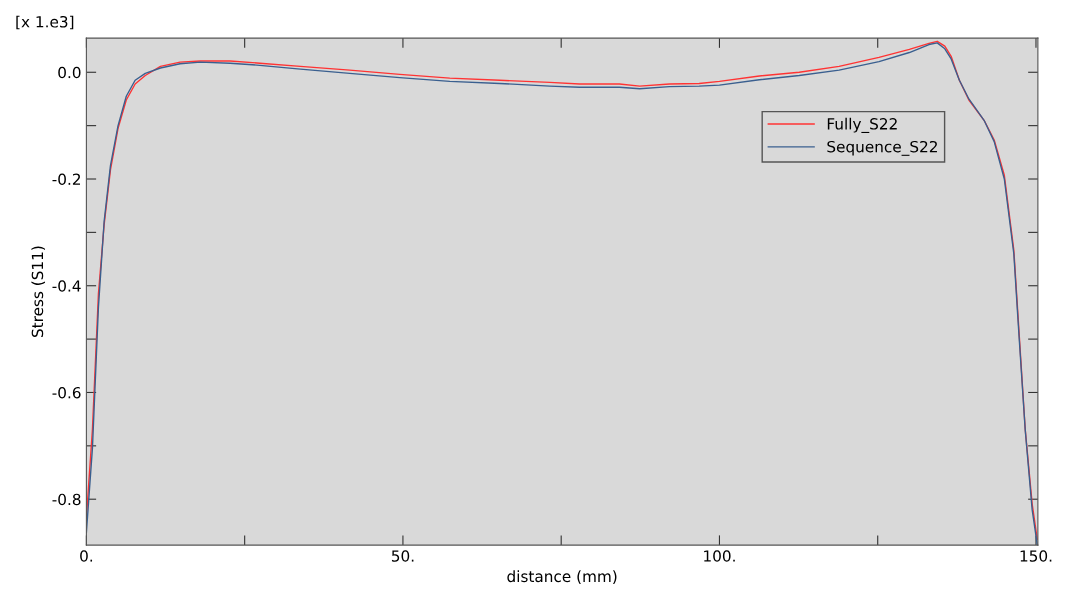  What do you see at coordinates (69, 72) in the screenshot?
I see `y-tick-label: 0.0` at bounding box center [69, 72].